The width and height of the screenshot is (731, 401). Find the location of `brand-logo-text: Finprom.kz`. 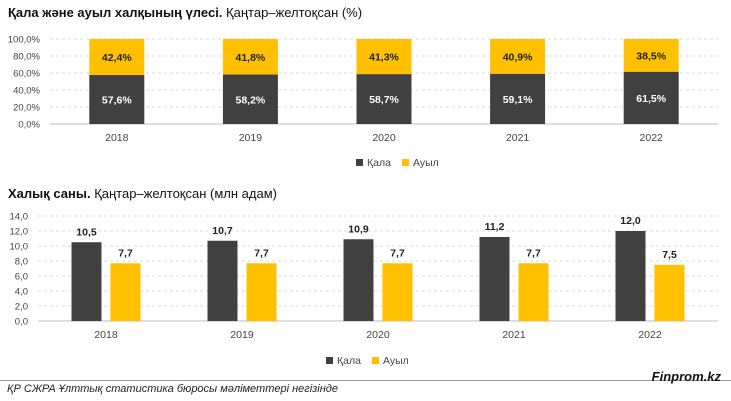

brand-logo-text: Finprom.kz is located at coordinates (686, 376).